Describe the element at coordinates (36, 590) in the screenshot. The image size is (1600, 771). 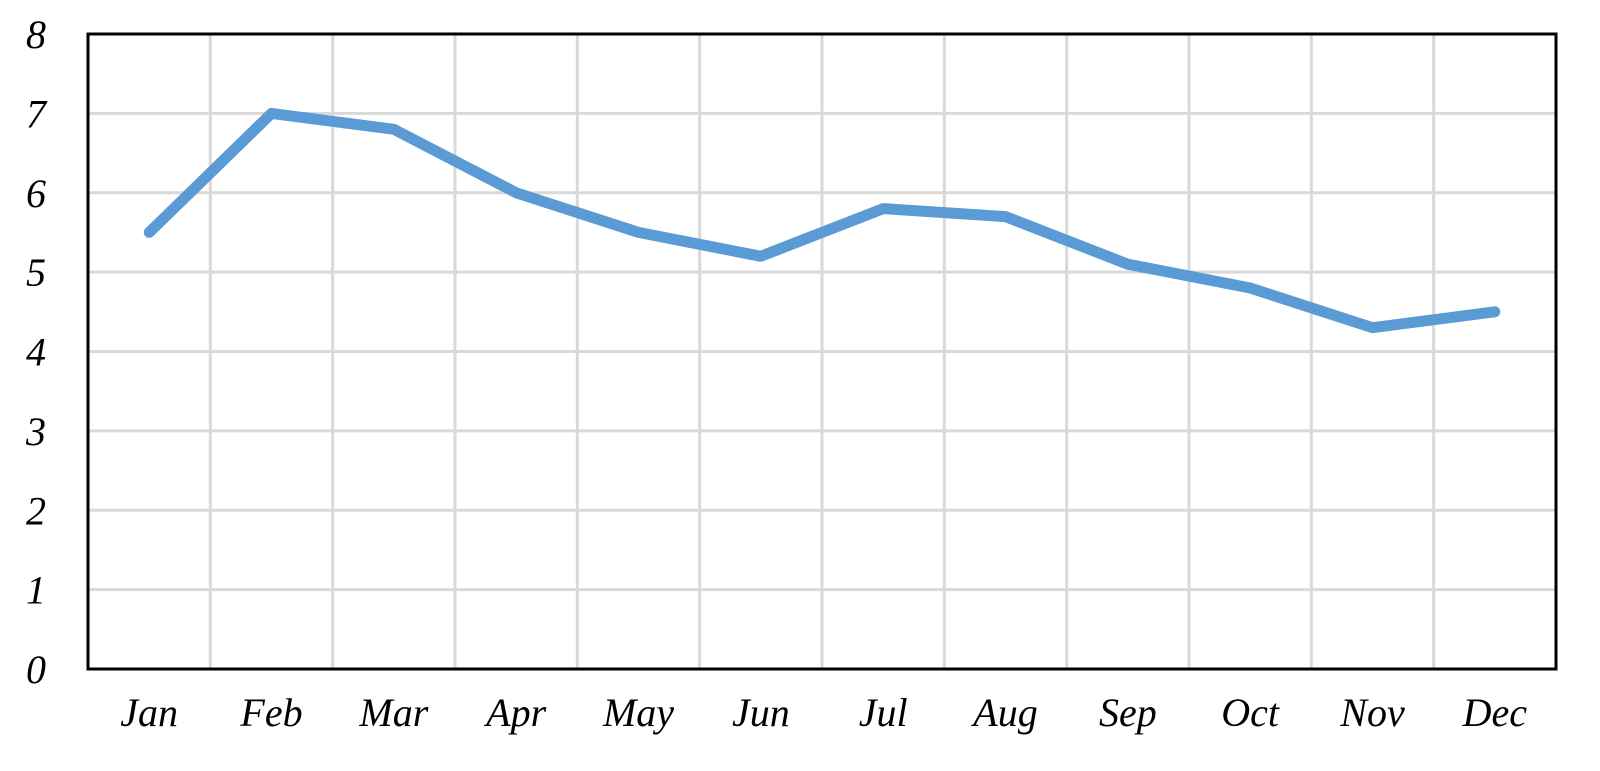
I see `y-tick-label-1: 1` at that location.